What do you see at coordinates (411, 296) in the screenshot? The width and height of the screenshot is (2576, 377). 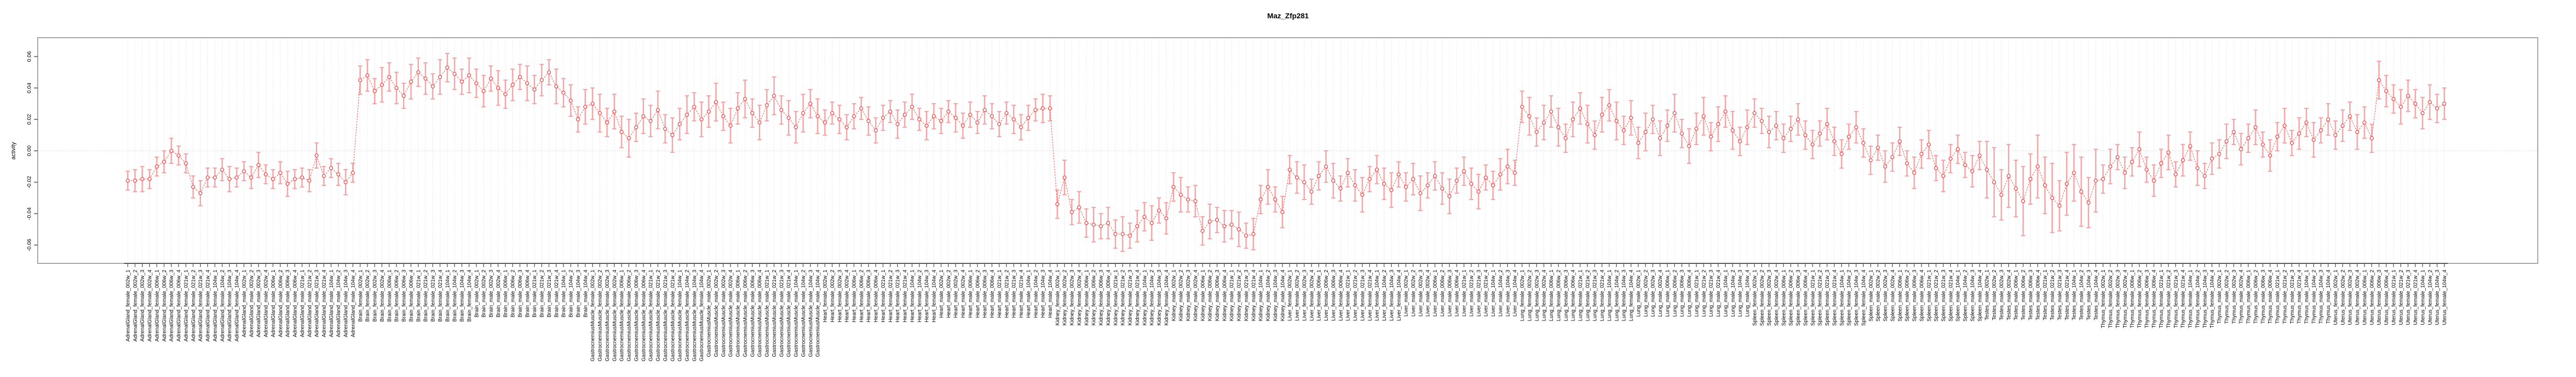 I see `x-tick-label: Brain_female_006w_4` at bounding box center [411, 296].